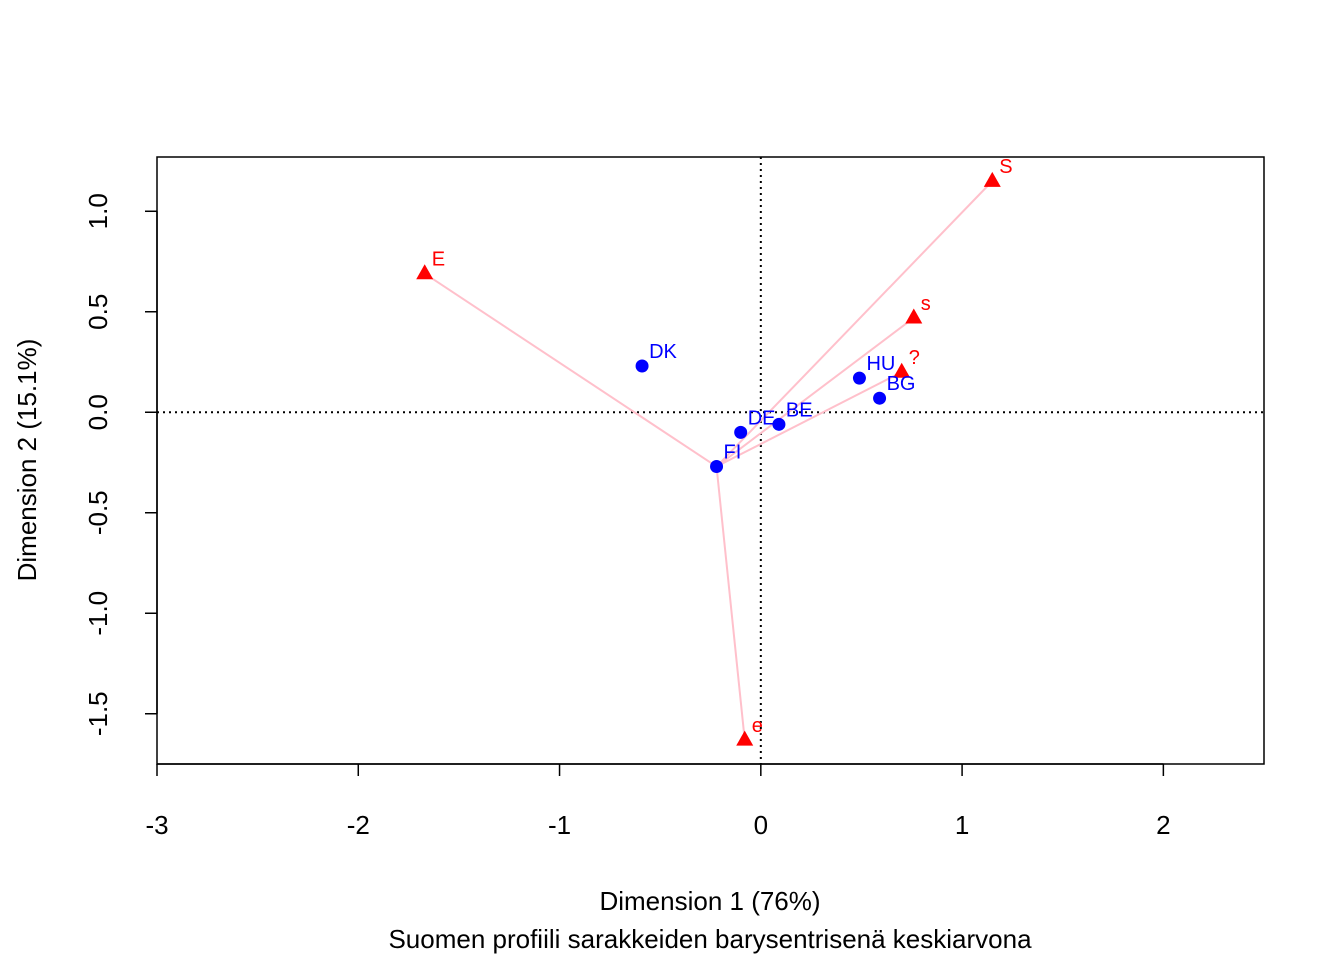  What do you see at coordinates (1005, 167) in the screenshot?
I see `point-label: S` at bounding box center [1005, 167].